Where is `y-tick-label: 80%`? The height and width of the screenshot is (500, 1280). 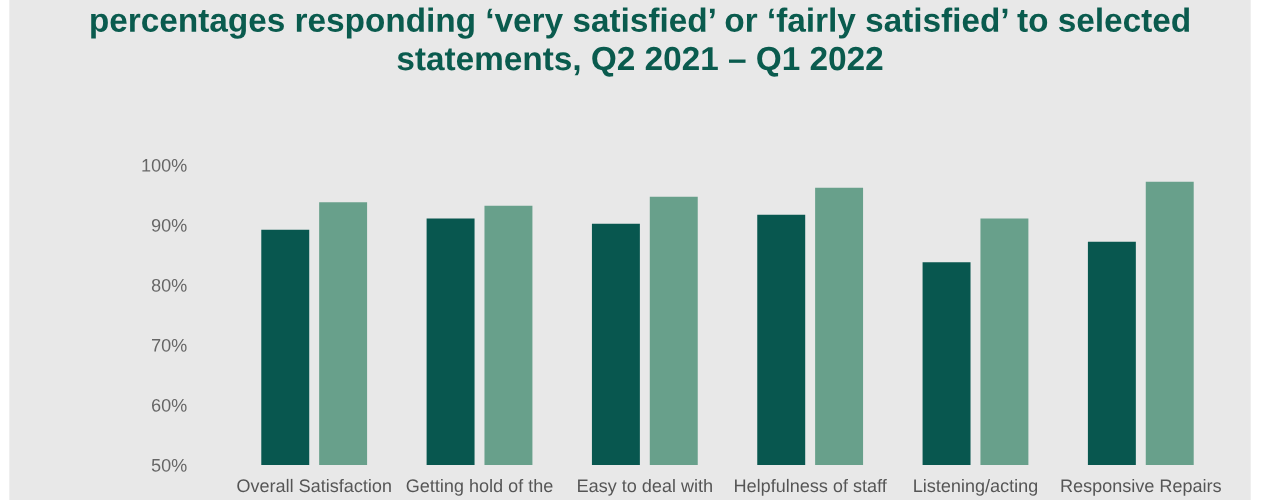
y-tick-label: 80% is located at coordinates (169, 285).